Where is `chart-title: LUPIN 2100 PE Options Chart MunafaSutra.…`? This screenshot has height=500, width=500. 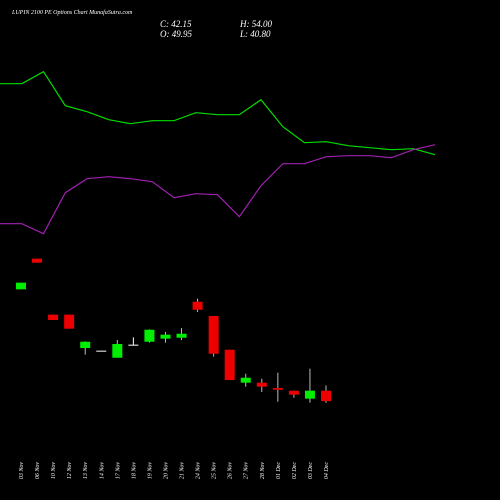 chart-title: LUPIN 2100 PE Options Chart MunafaSutra.… is located at coordinates (72, 12).